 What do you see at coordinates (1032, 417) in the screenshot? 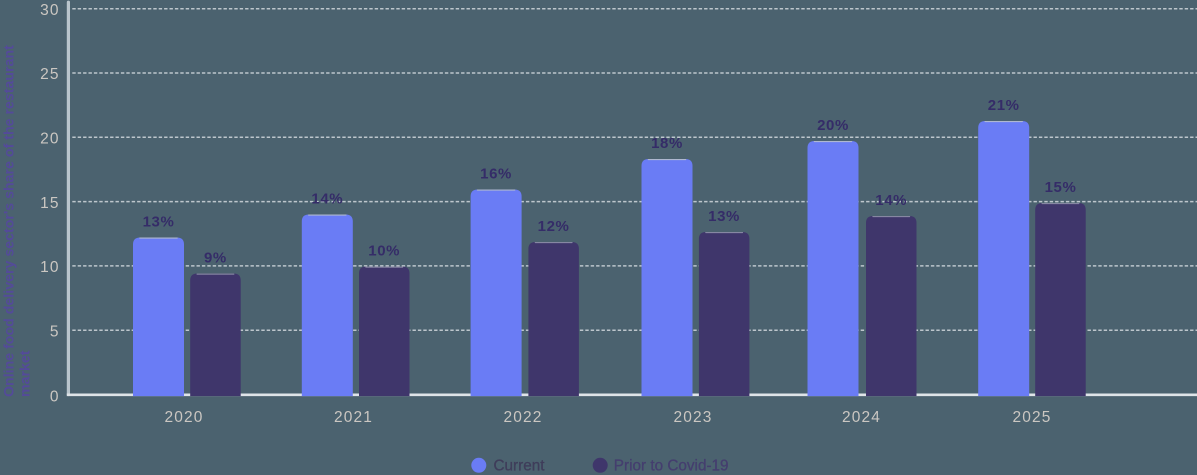
I see `svg-text: 2025` at bounding box center [1032, 417].